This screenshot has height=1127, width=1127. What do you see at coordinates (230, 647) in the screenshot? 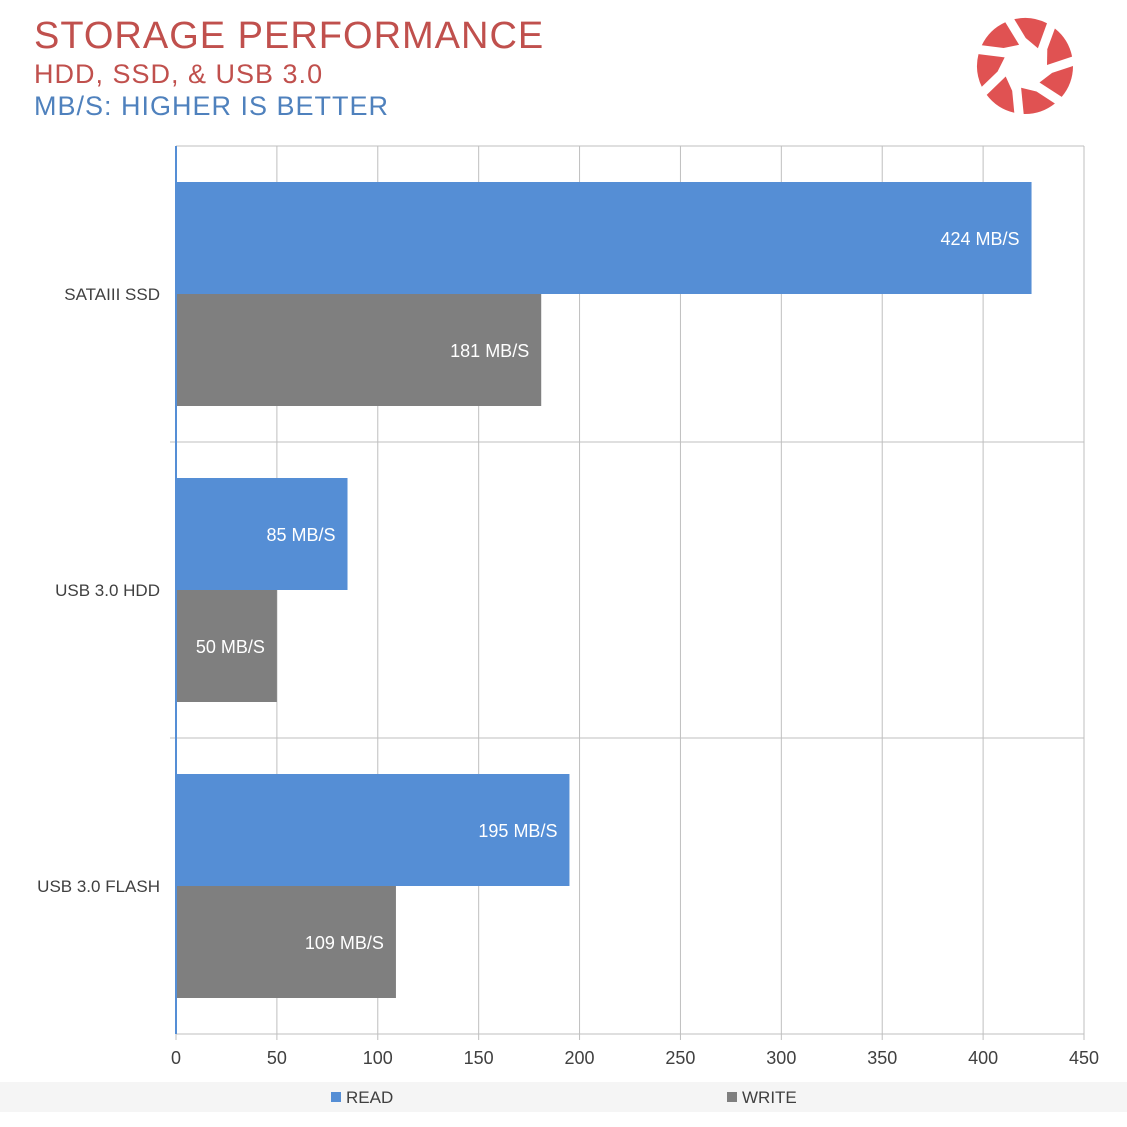
I see `bar-data-label: 50 MB/S` at bounding box center [230, 647].